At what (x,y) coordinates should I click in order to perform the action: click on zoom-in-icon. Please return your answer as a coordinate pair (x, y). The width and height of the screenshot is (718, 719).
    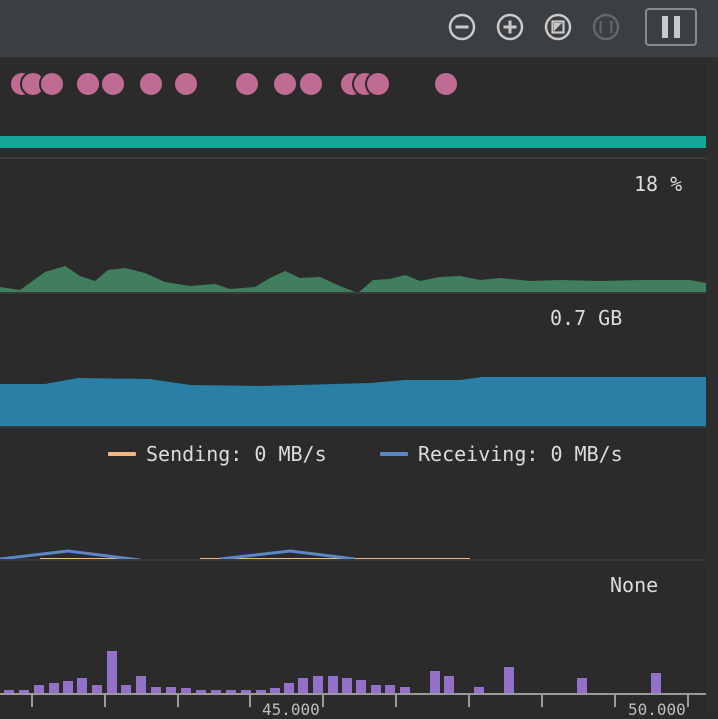
    Looking at the image, I should click on (510, 27).